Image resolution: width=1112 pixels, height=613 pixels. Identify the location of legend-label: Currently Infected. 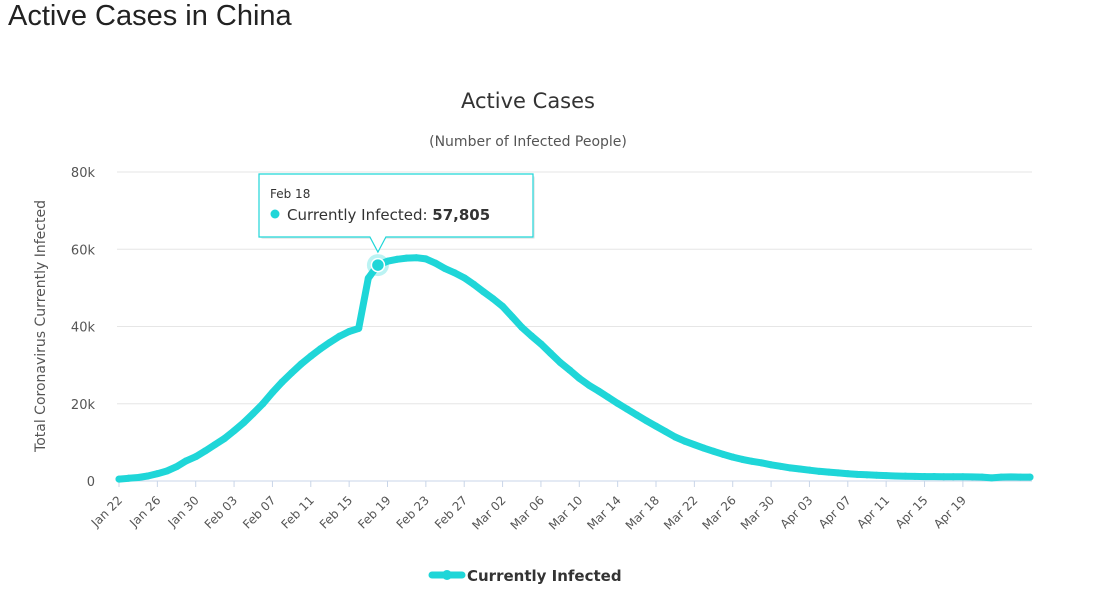
(544, 576).